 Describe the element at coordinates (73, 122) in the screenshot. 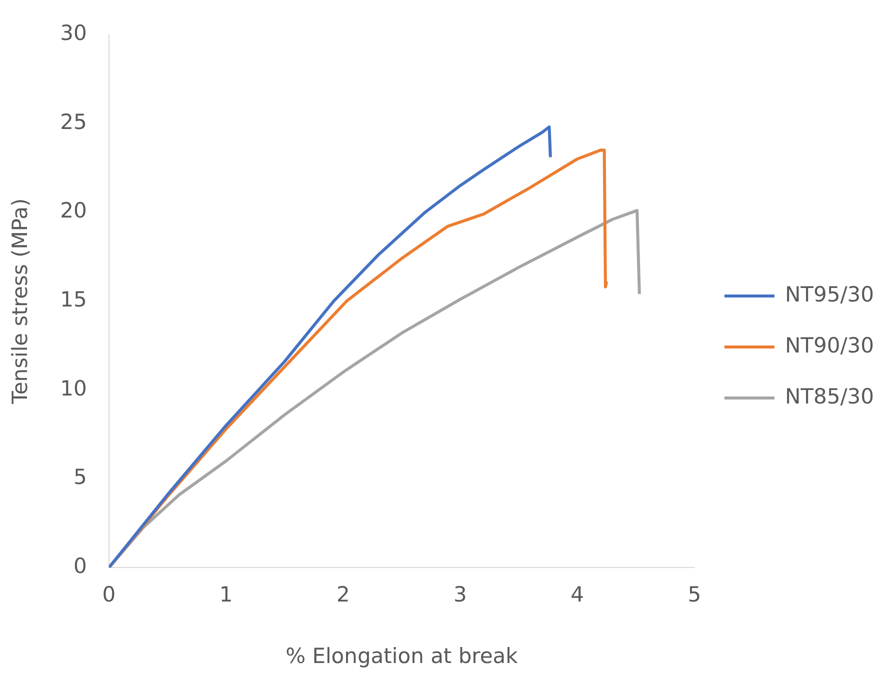

I see `y-tick-label: 25` at that location.